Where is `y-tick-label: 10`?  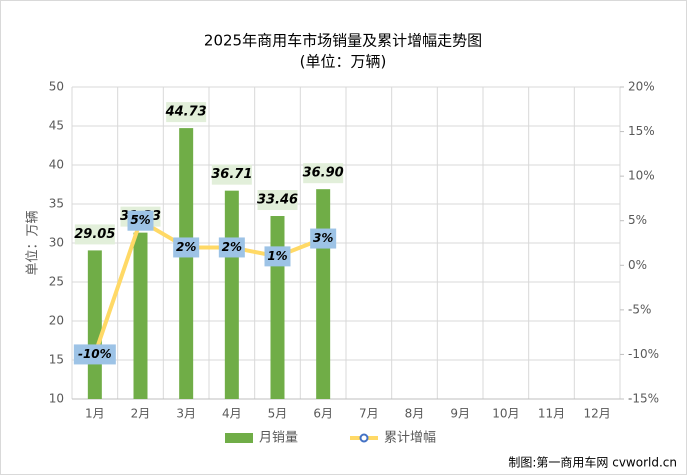
y-tick-label: 10 is located at coordinates (56, 399).